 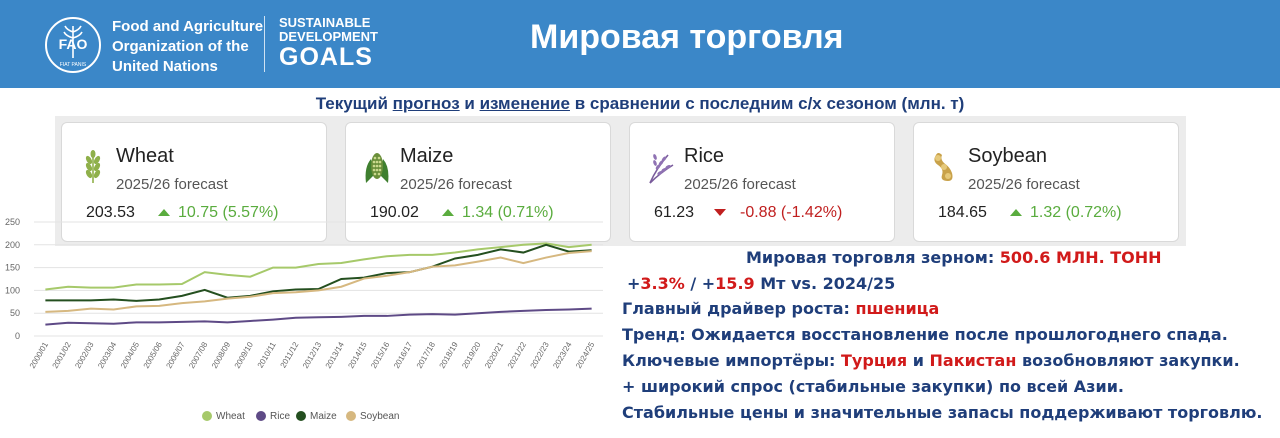 What do you see at coordinates (290, 355) in the screenshot?
I see `x-tick-label: 2011/12` at bounding box center [290, 355].